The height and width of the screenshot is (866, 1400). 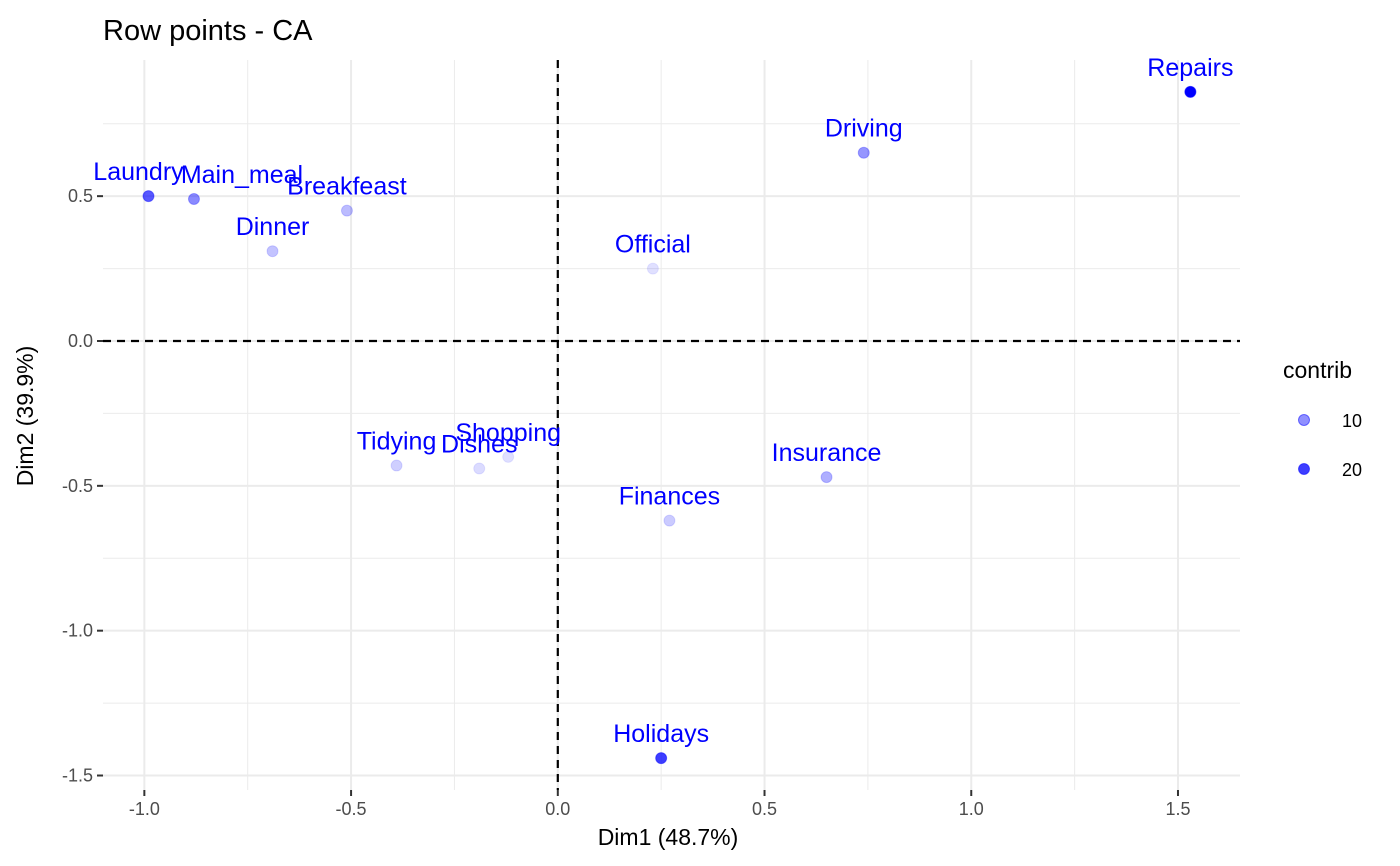 I want to click on data-point-official, so click(x=652, y=268).